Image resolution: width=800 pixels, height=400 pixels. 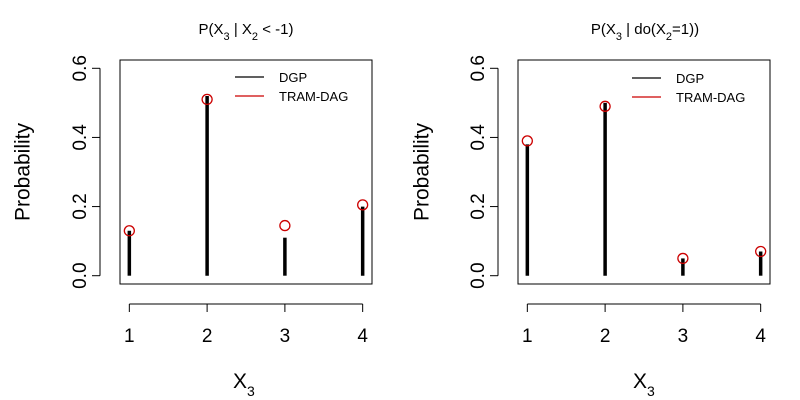 I want to click on title-text: =1)), so click(x=685, y=29).